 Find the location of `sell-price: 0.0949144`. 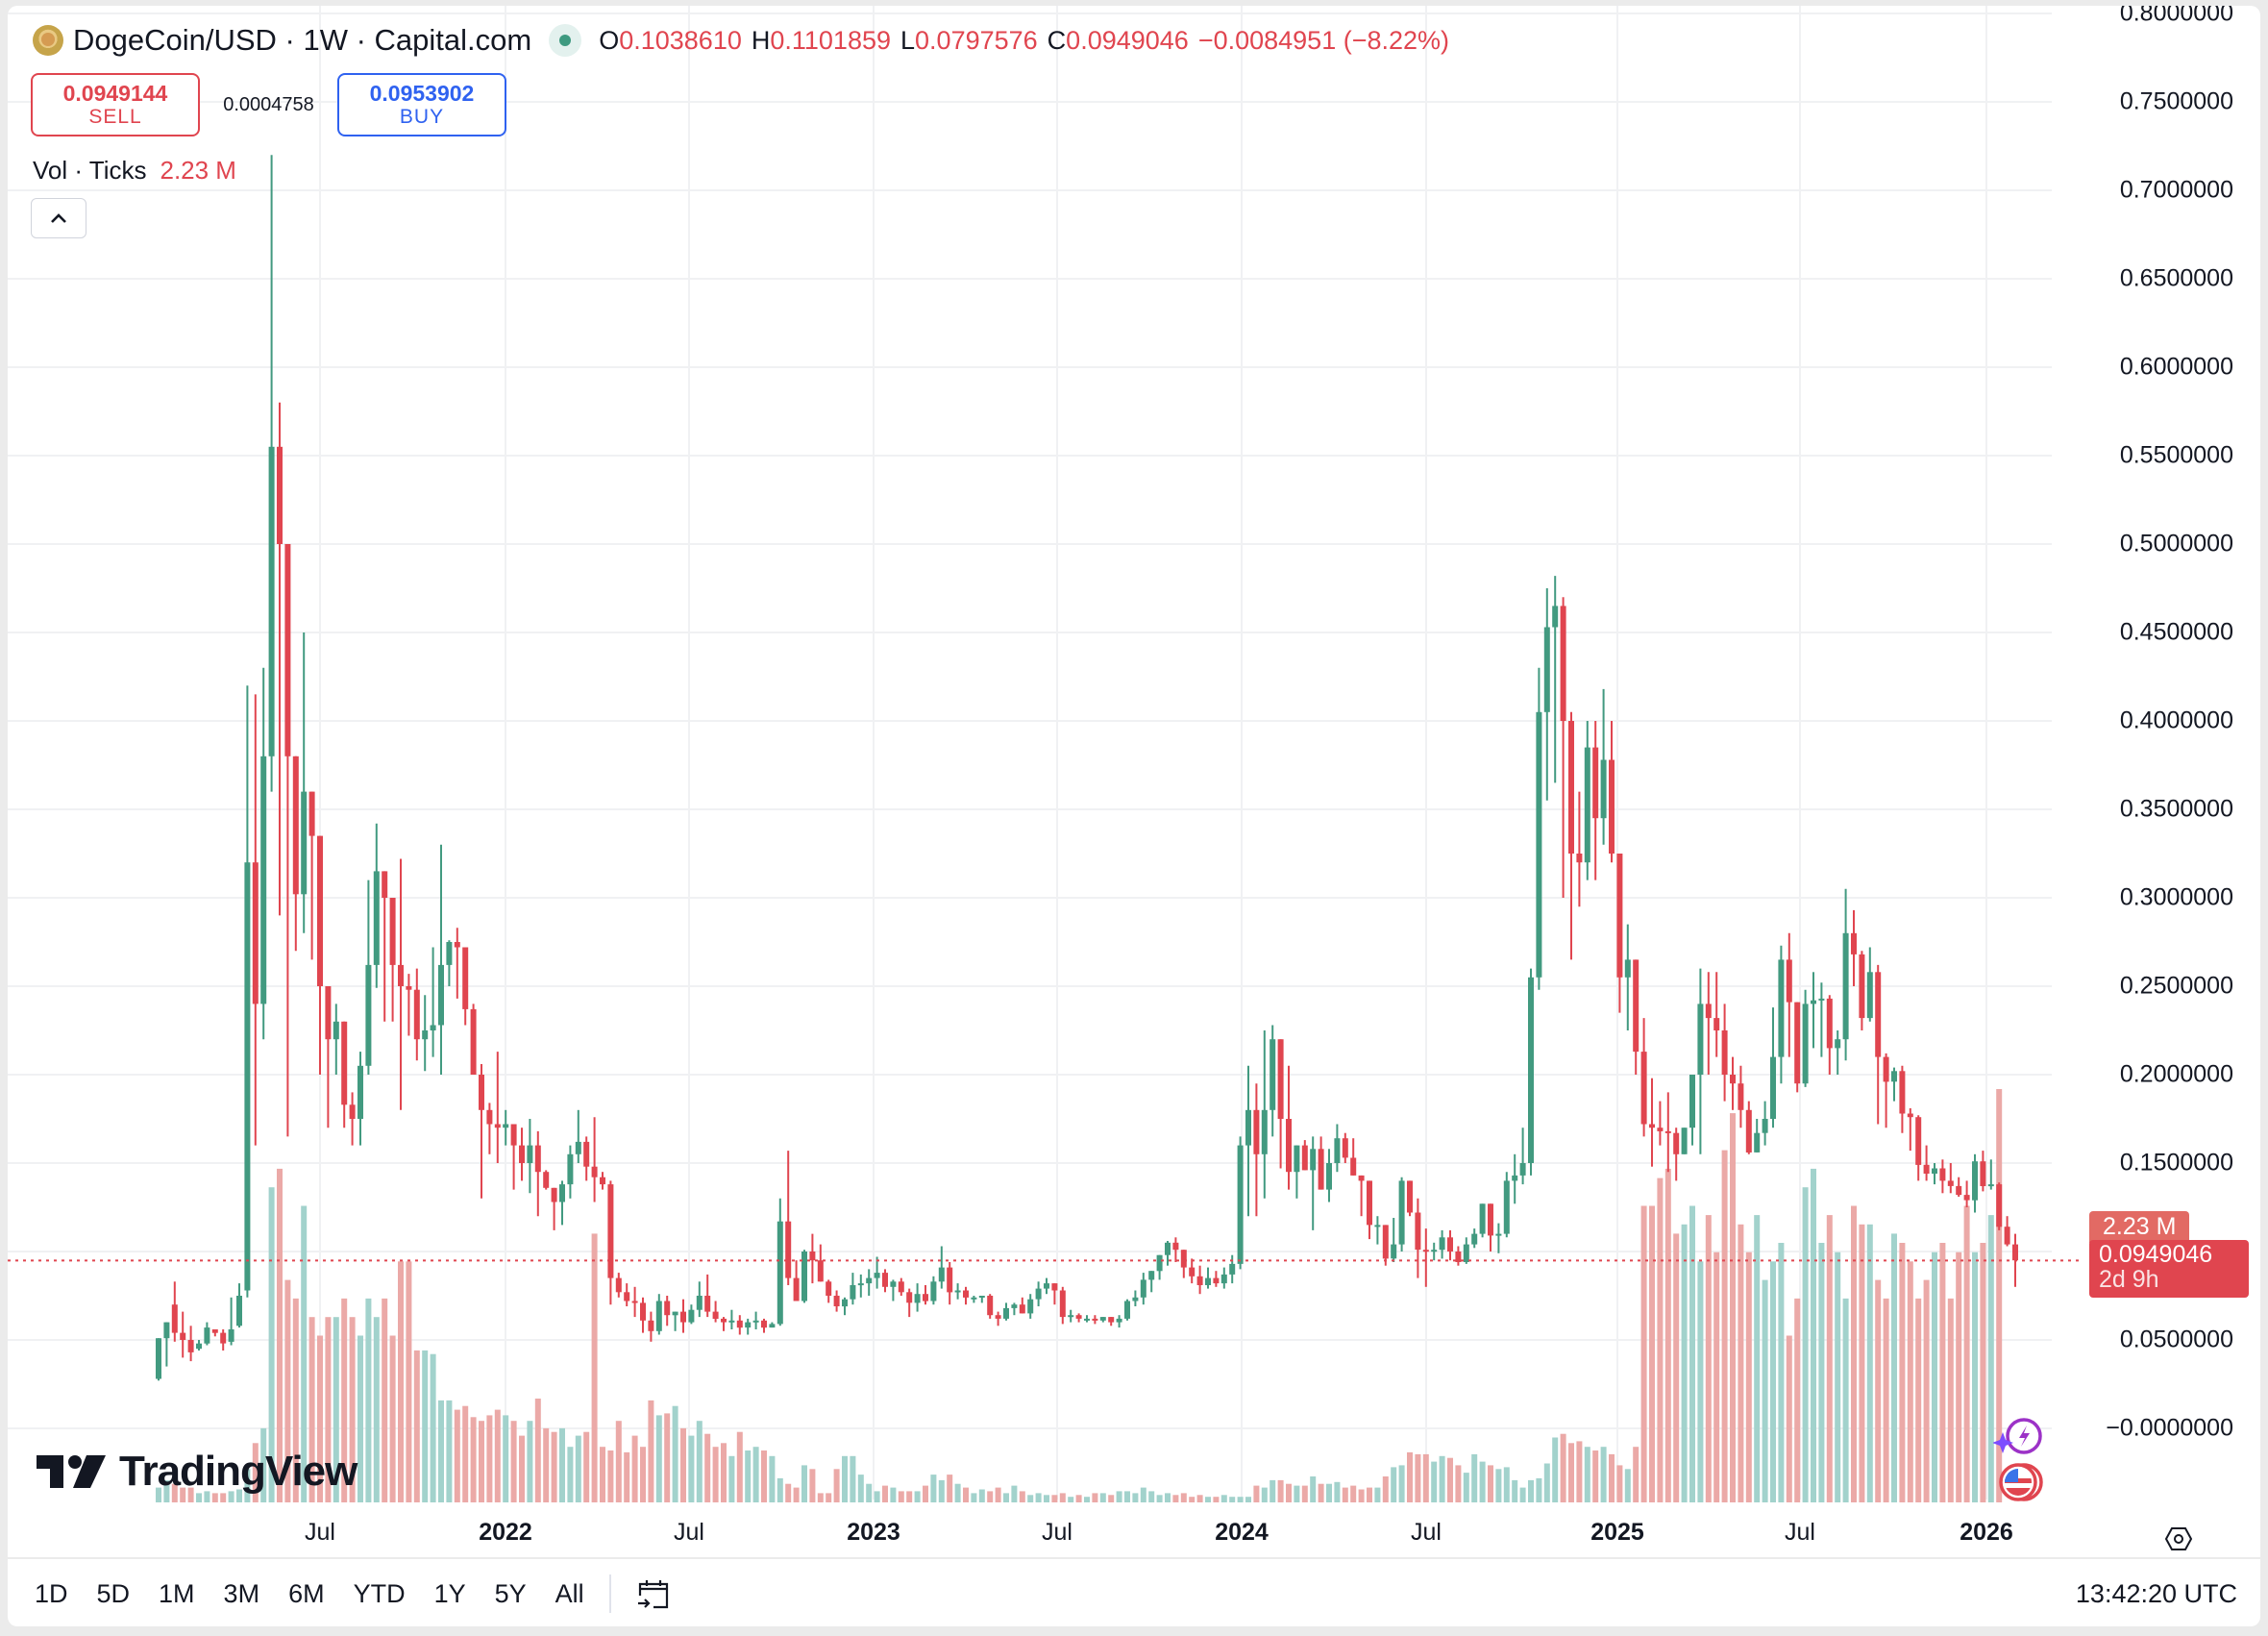

sell-price: 0.0949144 is located at coordinates (115, 94).